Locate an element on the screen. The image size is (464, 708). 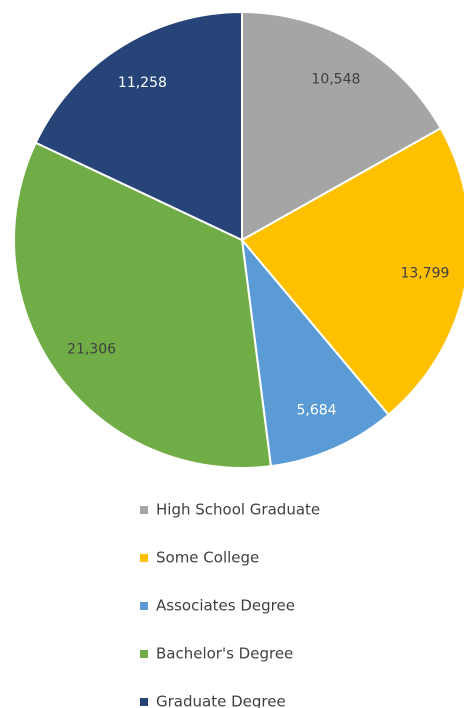
data-label: 13,799 is located at coordinates (424, 273).